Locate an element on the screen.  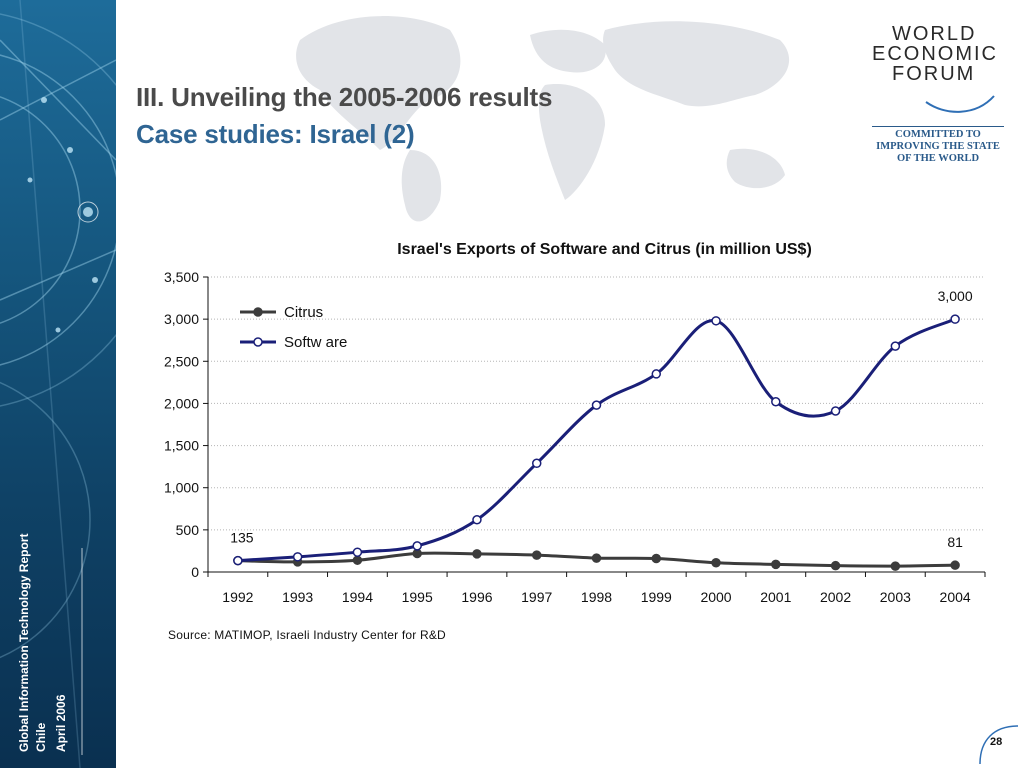
wef-tagline-2: IMPROVING THE STATE is located at coordinates (938, 146).